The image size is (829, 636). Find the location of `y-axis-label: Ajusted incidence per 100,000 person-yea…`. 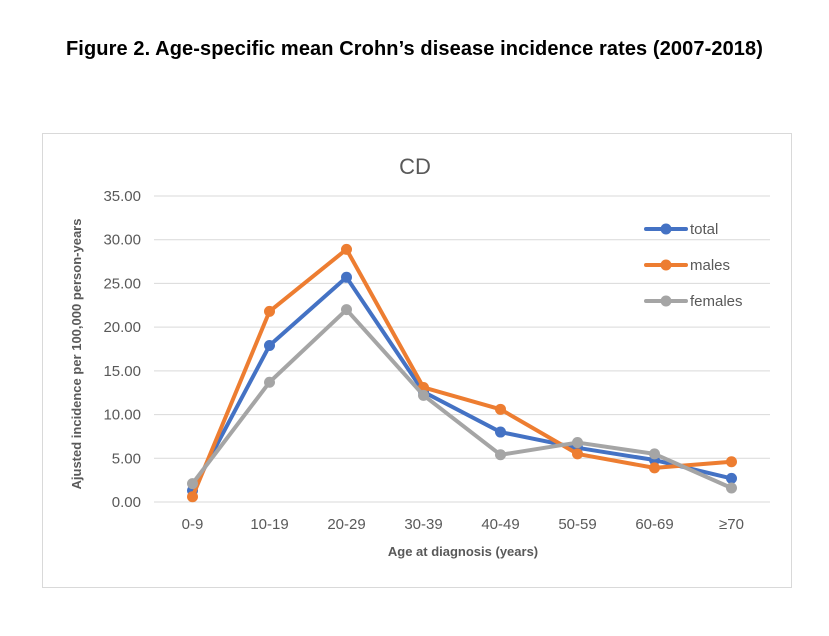

y-axis-label: Ajusted incidence per 100,000 person-yea… is located at coordinates (76, 354).